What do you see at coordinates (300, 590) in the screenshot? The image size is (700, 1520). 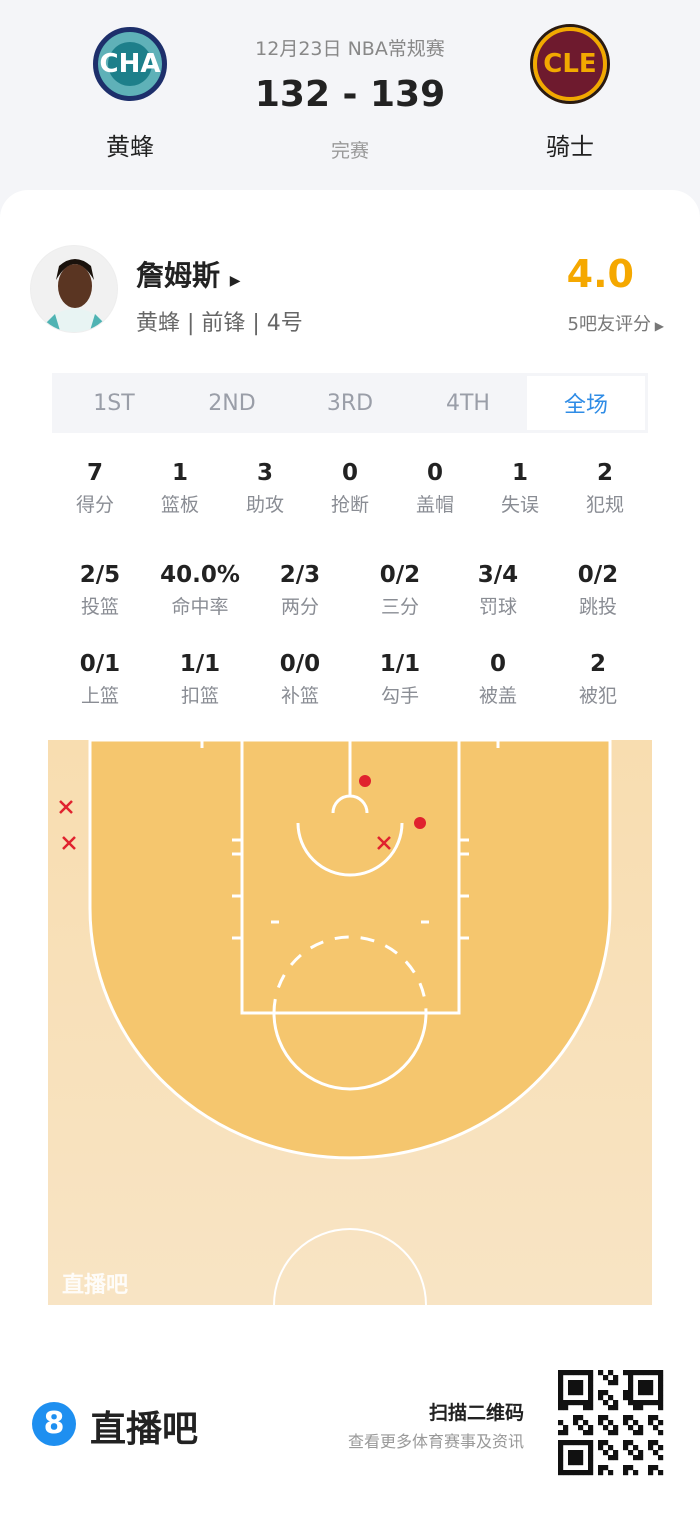 I see `stat-stats_row2-2: 2/3 两分` at bounding box center [300, 590].